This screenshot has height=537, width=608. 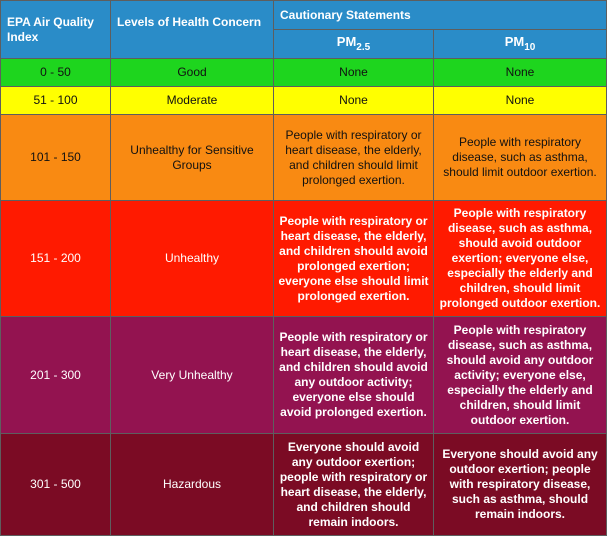 I want to click on header-subrow: PM2.5 PM10, so click(x=304, y=44).